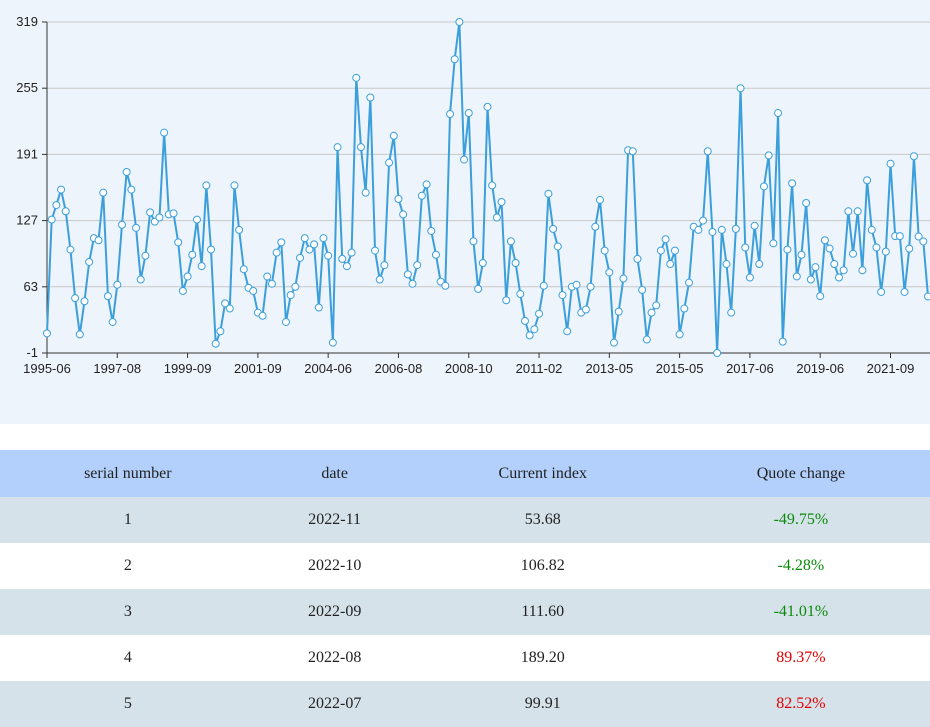  Describe the element at coordinates (469, 368) in the screenshot. I see `x-tick-label: 2008-10` at that location.